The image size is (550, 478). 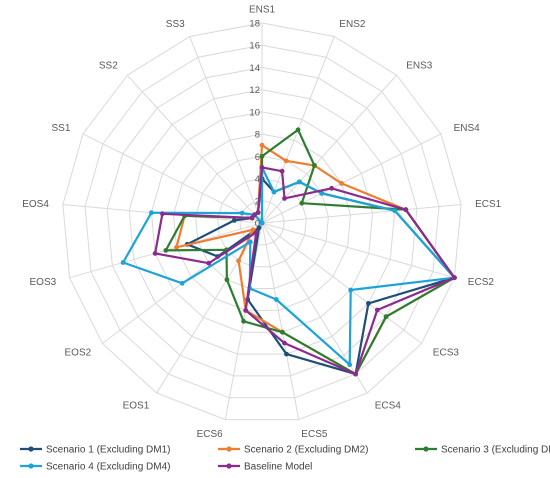 I want to click on tick-label: 8, so click(x=257, y=135).